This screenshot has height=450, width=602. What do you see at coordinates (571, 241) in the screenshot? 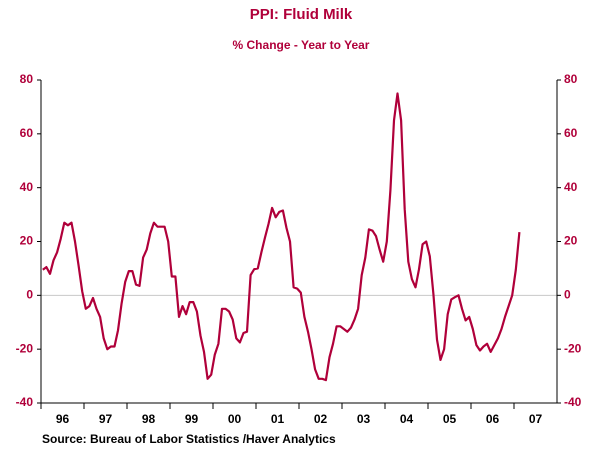
I see `y2-tick-label: 20` at bounding box center [571, 241].